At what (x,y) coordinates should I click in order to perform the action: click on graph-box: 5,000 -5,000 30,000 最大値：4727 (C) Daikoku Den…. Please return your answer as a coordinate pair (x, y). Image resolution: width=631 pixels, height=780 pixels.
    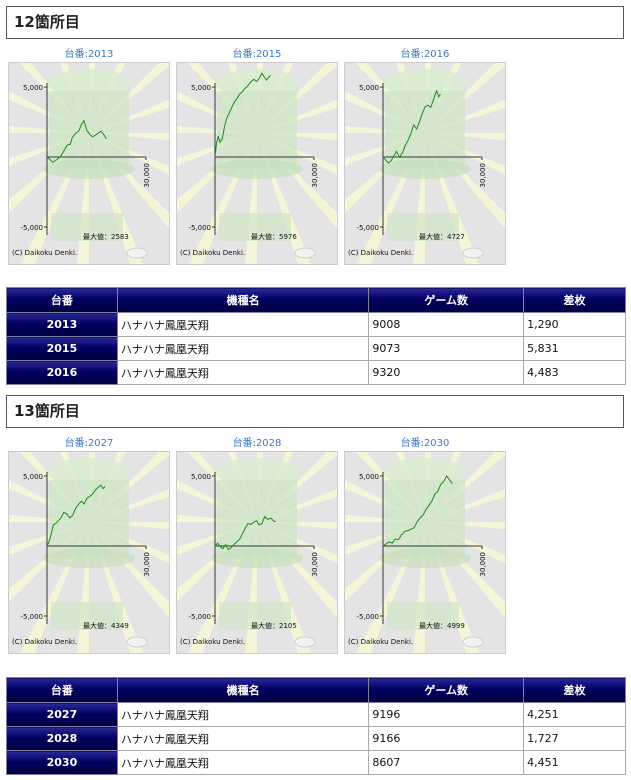
    Looking at the image, I should click on (425, 163).